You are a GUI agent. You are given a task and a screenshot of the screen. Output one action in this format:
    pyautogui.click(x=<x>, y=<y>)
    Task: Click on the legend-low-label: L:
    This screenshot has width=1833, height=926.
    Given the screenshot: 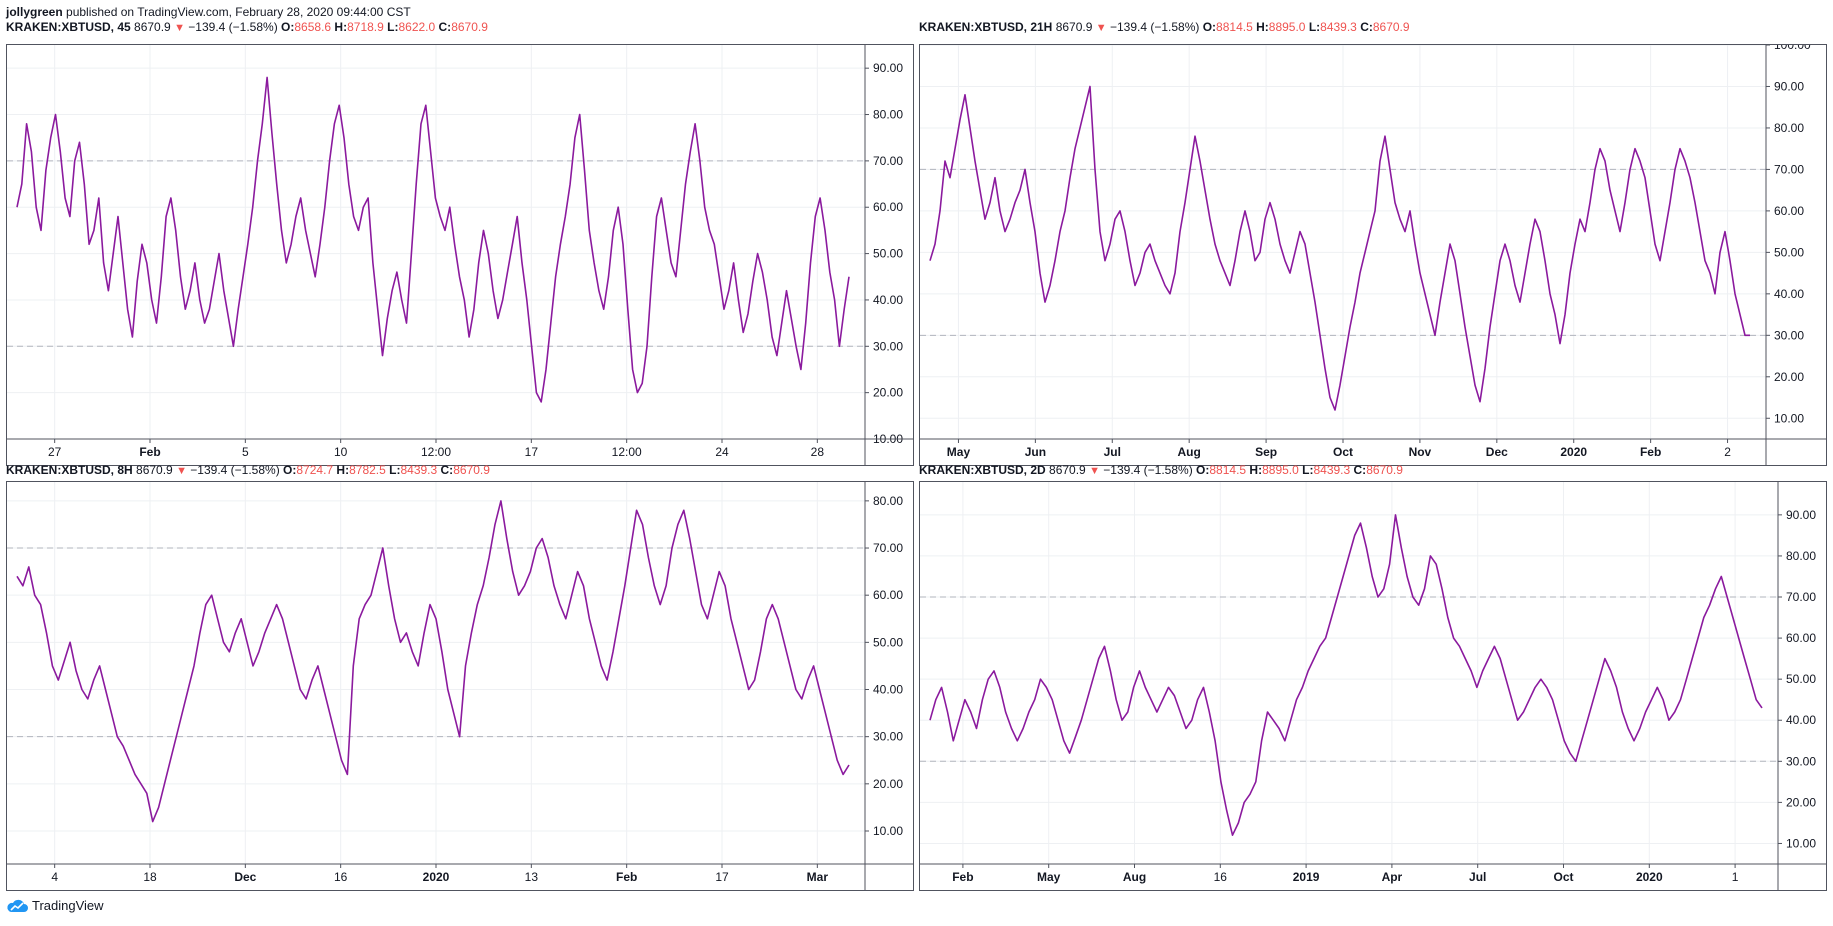 What is the action you would take?
    pyautogui.click(x=395, y=470)
    